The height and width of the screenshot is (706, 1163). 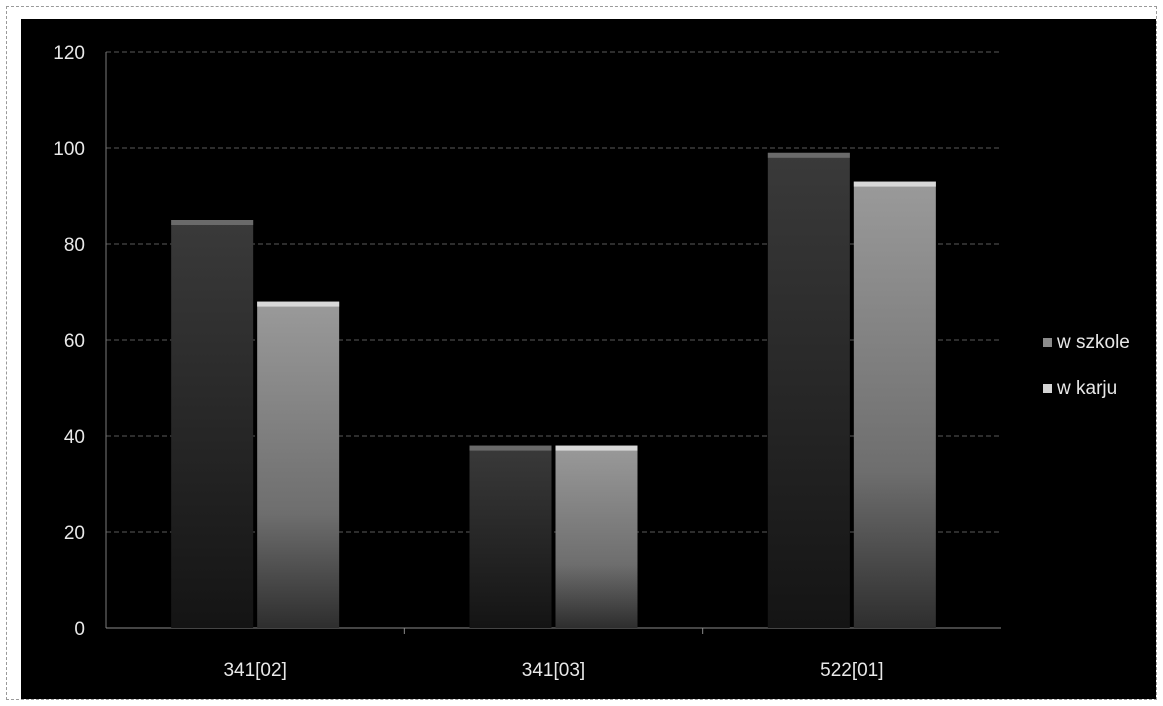 I want to click on y-tick-label: 60, so click(x=74, y=341).